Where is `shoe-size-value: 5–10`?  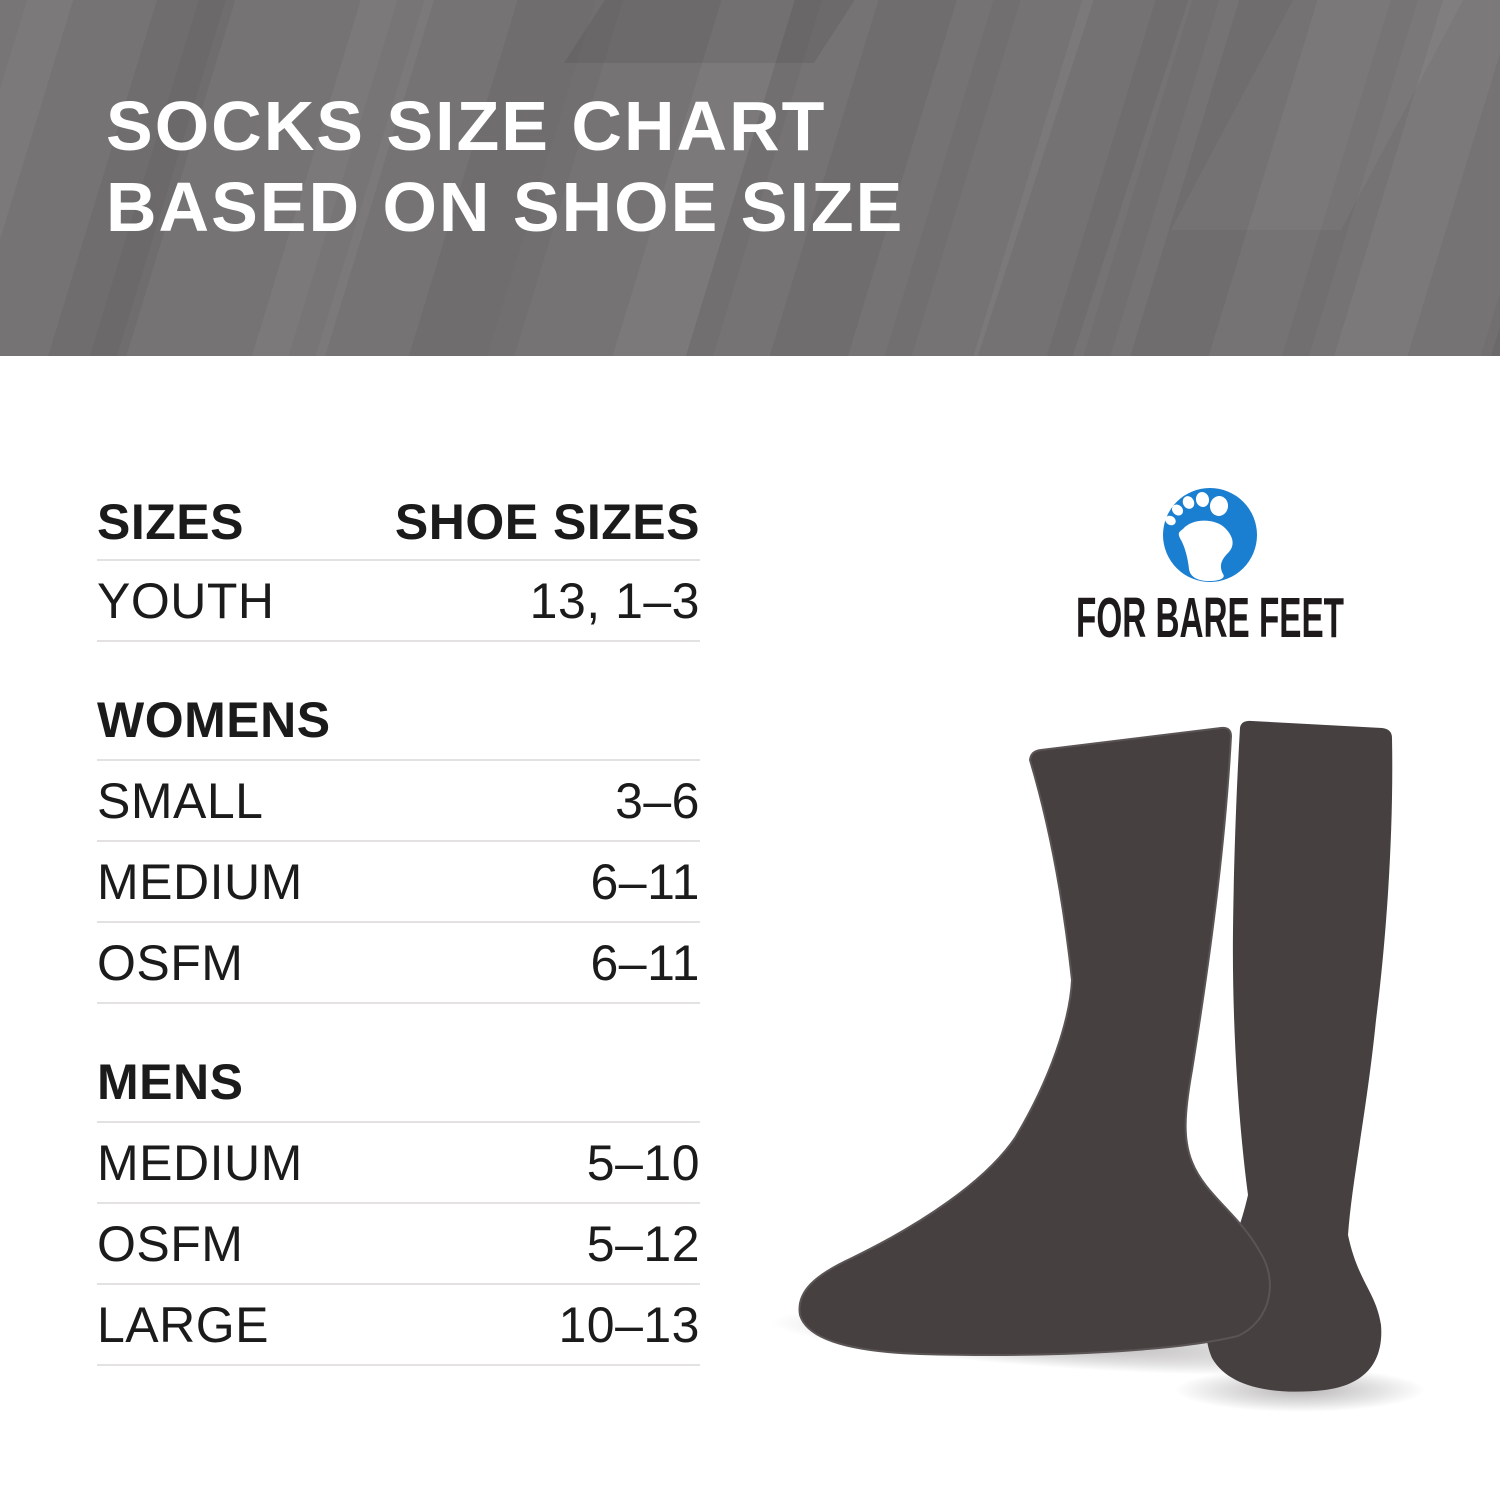 shoe-size-value: 5–10 is located at coordinates (643, 1162).